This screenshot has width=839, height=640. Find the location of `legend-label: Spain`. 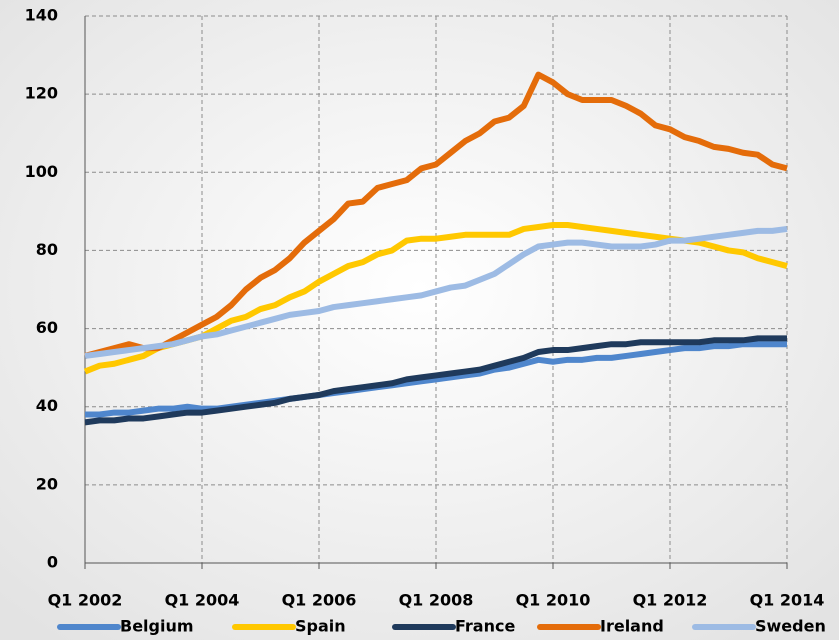

legend-label: Spain is located at coordinates (320, 626).